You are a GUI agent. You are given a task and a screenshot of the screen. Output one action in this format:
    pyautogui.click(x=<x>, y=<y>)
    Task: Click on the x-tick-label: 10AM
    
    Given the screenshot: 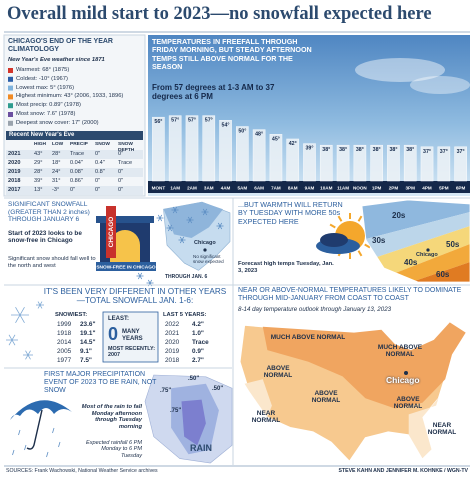 What is the action you would take?
    pyautogui.click(x=326, y=188)
    